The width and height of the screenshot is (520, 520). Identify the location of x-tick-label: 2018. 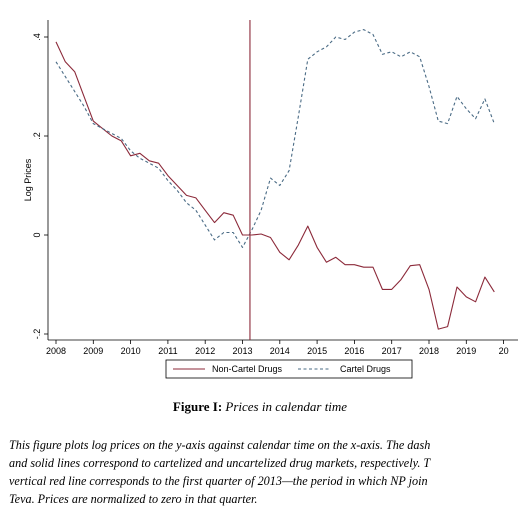
(429, 351).